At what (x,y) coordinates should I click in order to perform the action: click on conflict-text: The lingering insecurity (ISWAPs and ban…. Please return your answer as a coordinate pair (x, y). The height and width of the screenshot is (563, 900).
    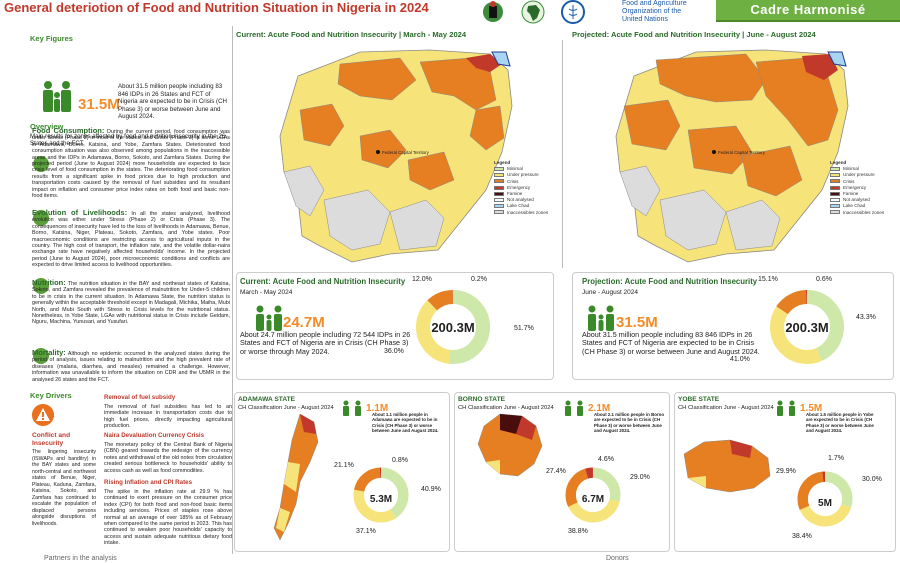
    Looking at the image, I should click on (64, 488).